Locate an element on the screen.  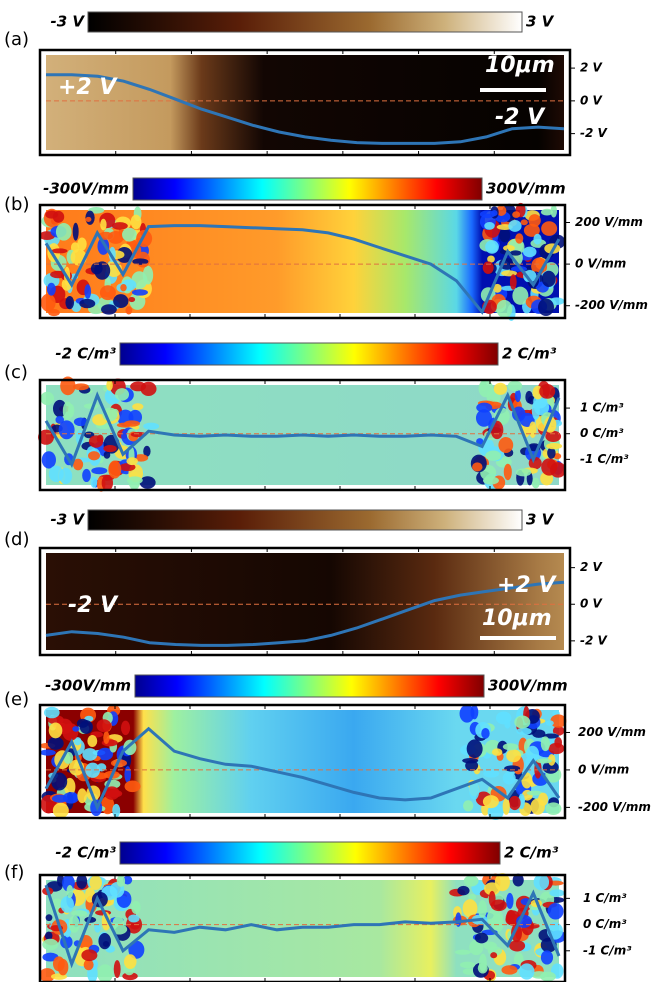
annotation: +2 V is located at coordinates (527, 585).